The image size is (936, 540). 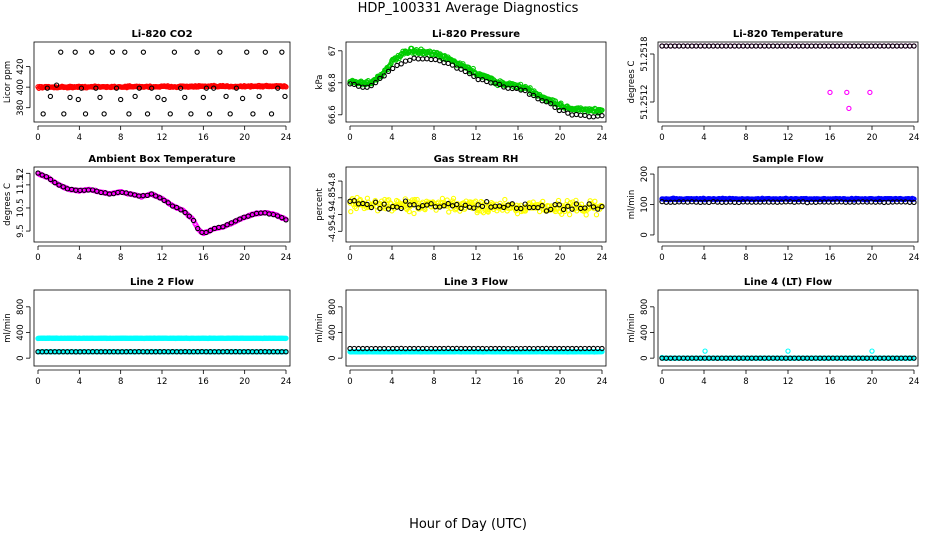 What do you see at coordinates (645, 234) in the screenshot?
I see `y-tick-label: 0` at bounding box center [645, 234].